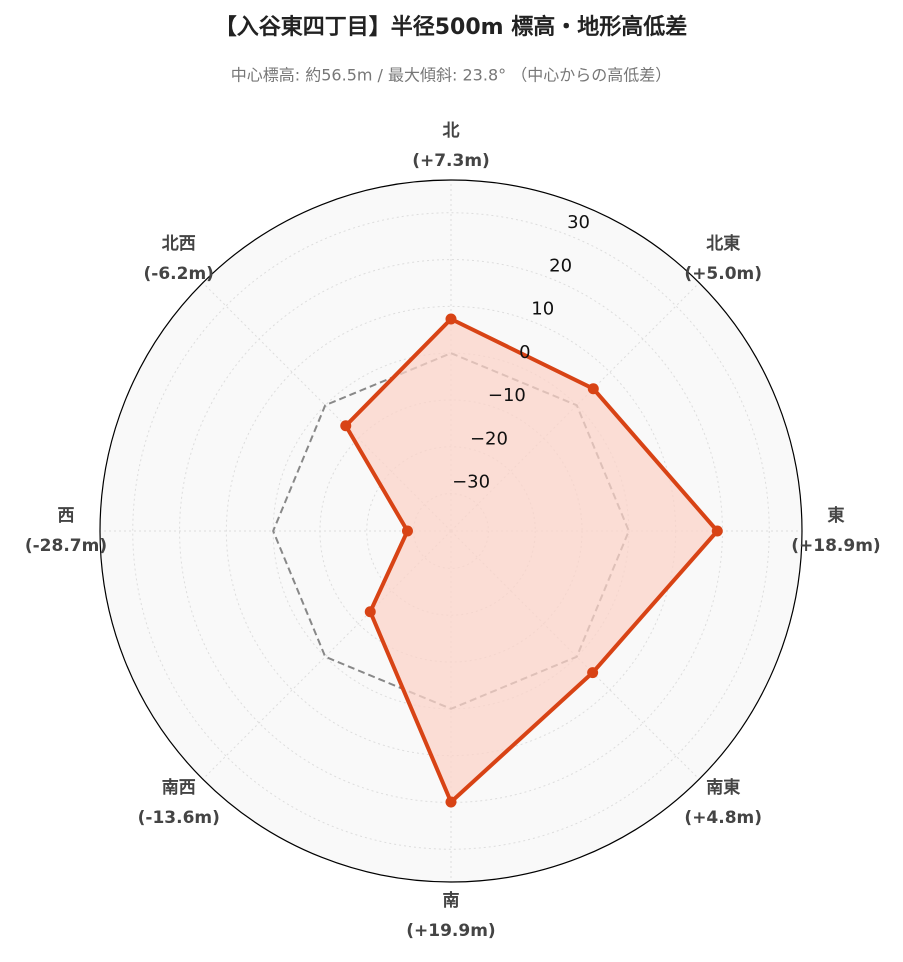 The height and width of the screenshot is (962, 903). I want to click on category-label: 南, so click(451, 900).